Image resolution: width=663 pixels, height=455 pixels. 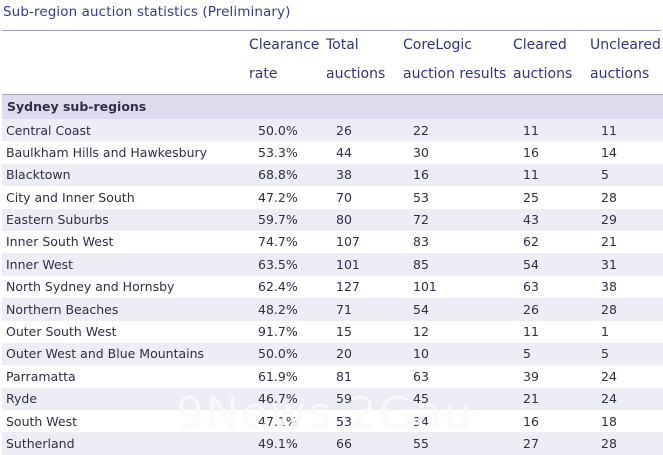 I want to click on row-clearance-rate: 48.2%, so click(x=278, y=309).